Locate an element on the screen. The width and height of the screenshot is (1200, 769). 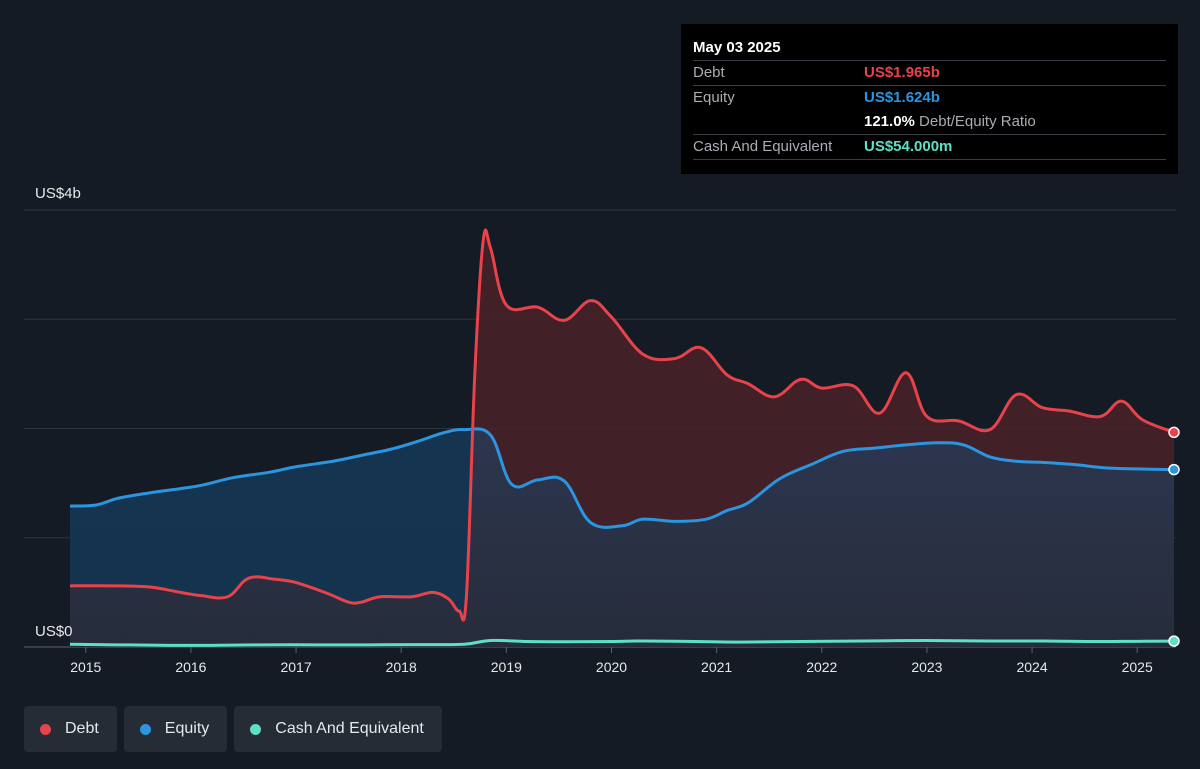
cash-line is located at coordinates (622, 642).